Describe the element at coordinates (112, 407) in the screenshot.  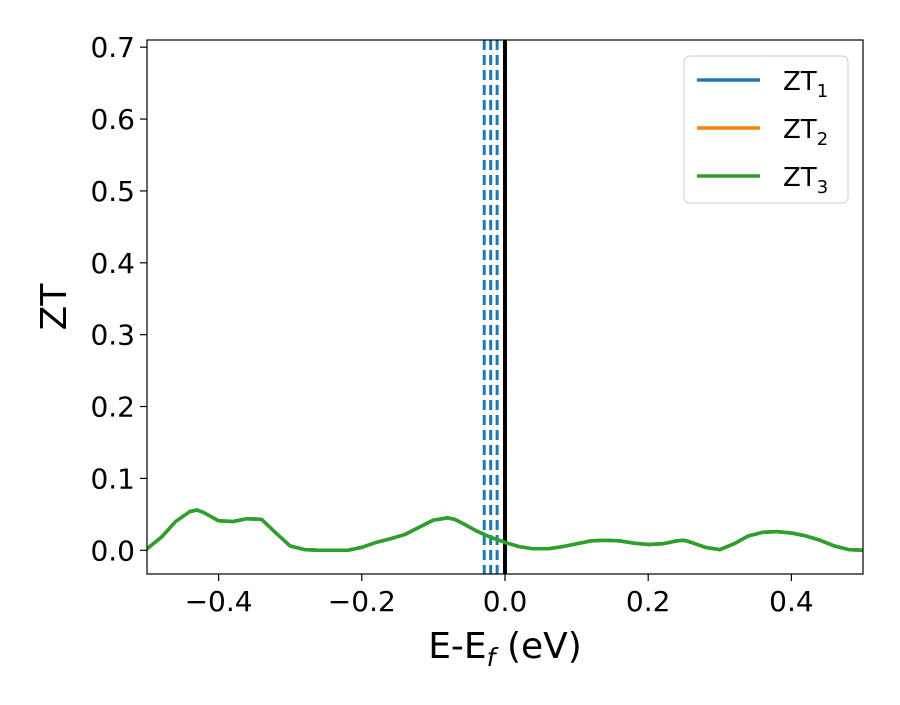
I see `y-tick-label: 0.2` at that location.